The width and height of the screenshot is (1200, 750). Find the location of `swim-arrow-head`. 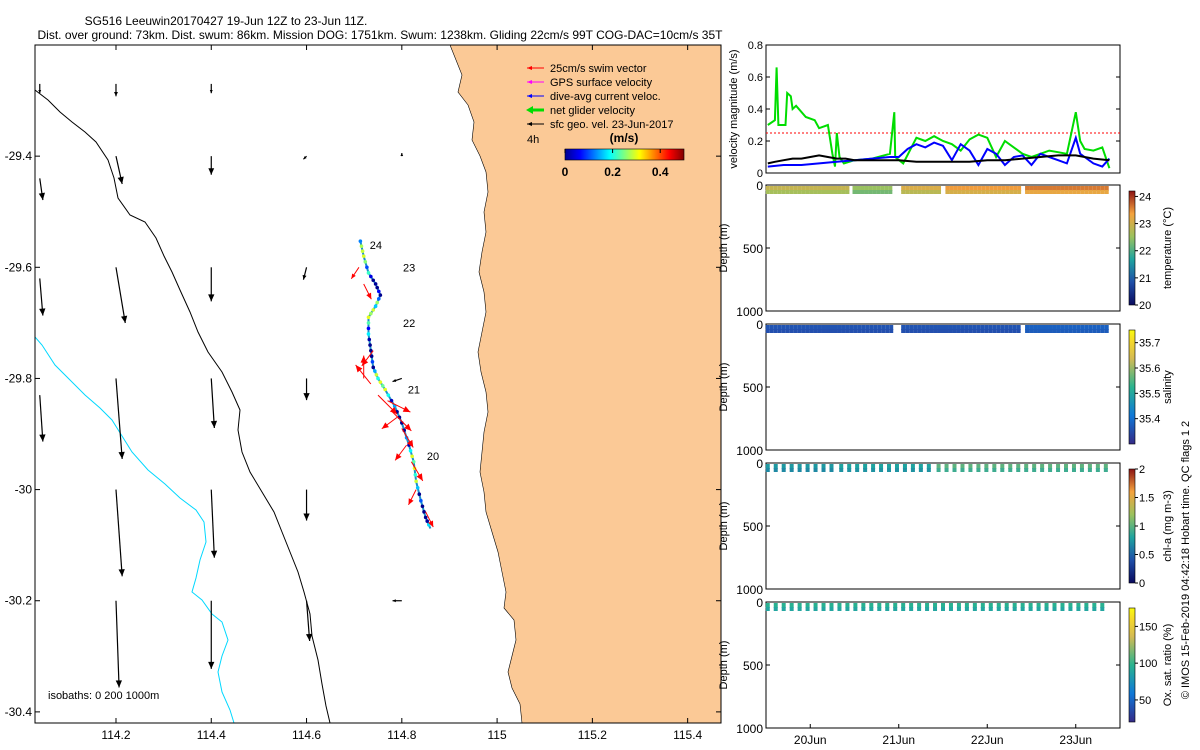

swim-arrow-head is located at coordinates (406, 409).